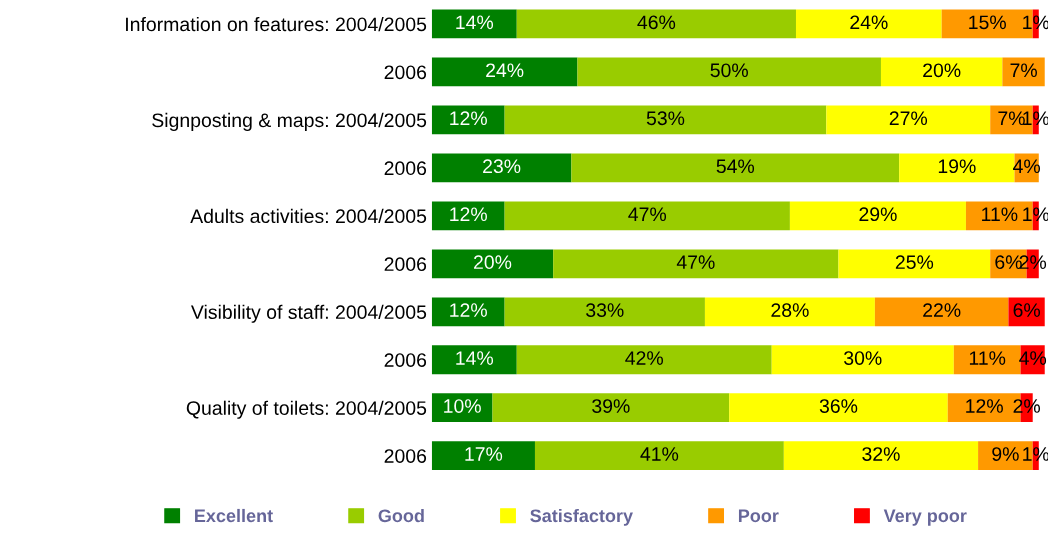  I want to click on y-tick-label: Signposting & maps: 2004/2005, so click(289, 121).